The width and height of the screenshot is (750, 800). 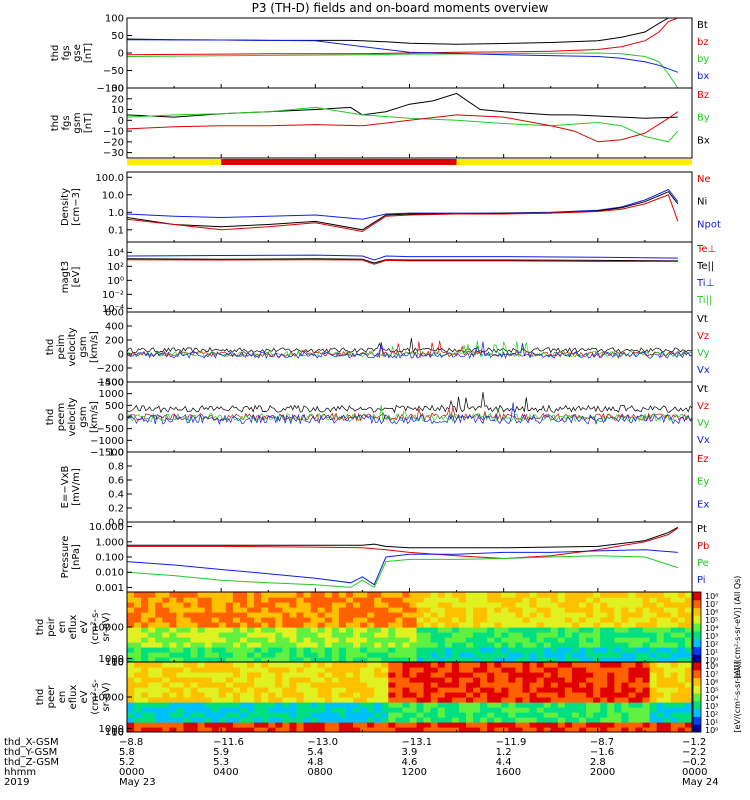 I want to click on colorbar-tick-label: 10⁷, so click(x=711, y=604).